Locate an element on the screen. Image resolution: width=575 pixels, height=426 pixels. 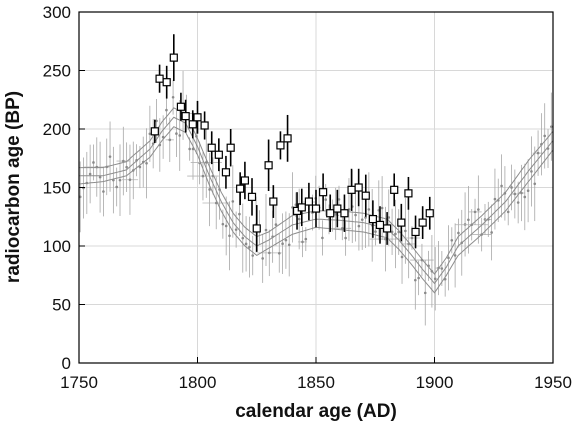
x-tick-label: 1900 is located at coordinates (435, 382).